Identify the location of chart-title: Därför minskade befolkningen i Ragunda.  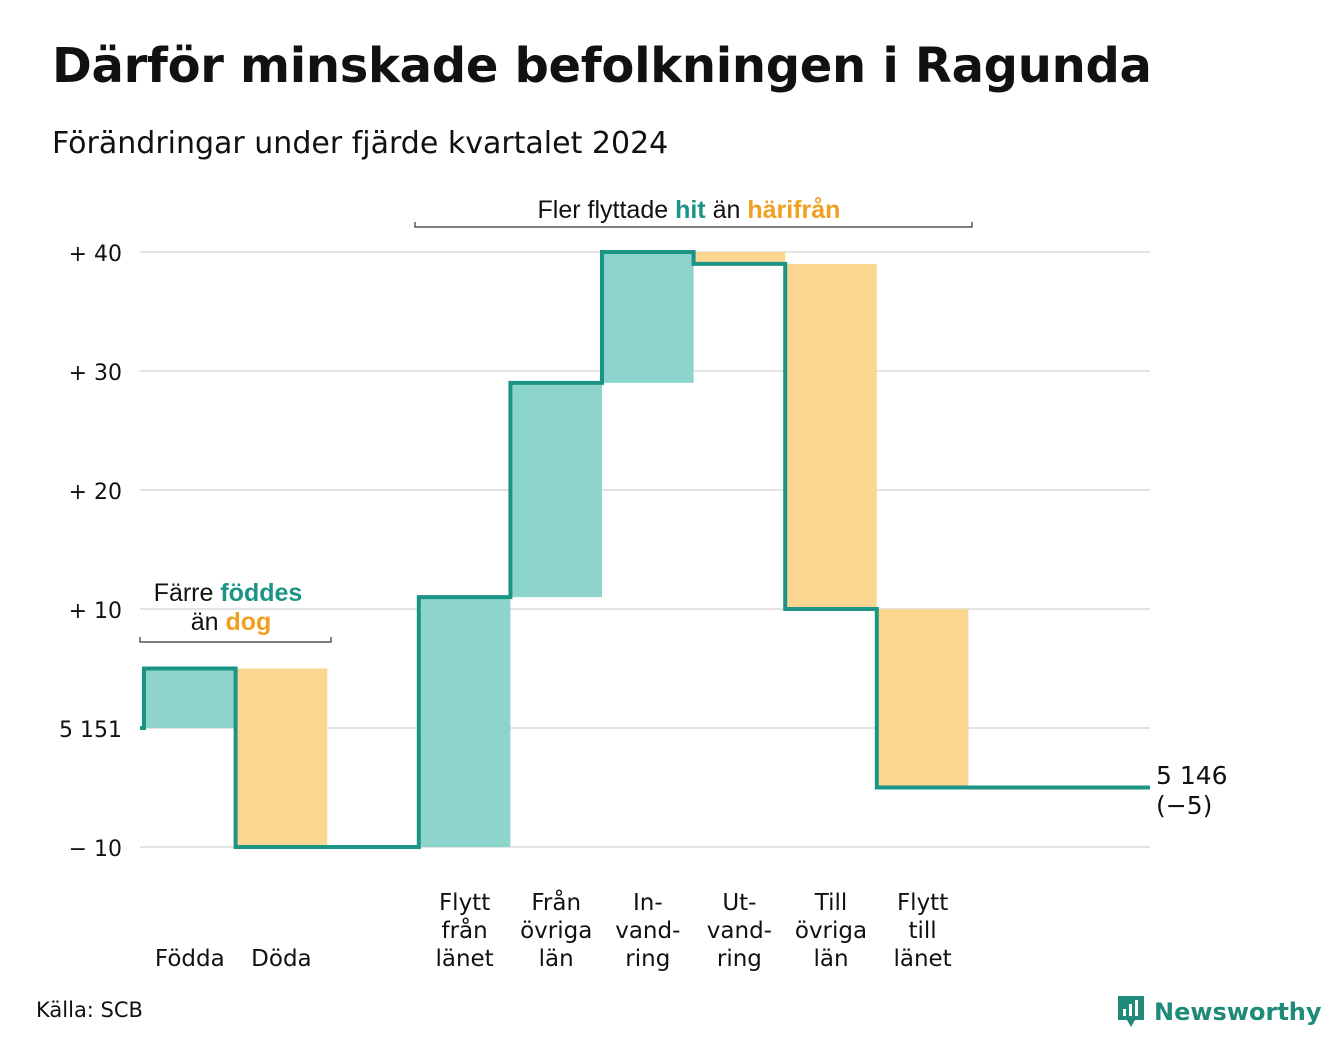
(602, 66).